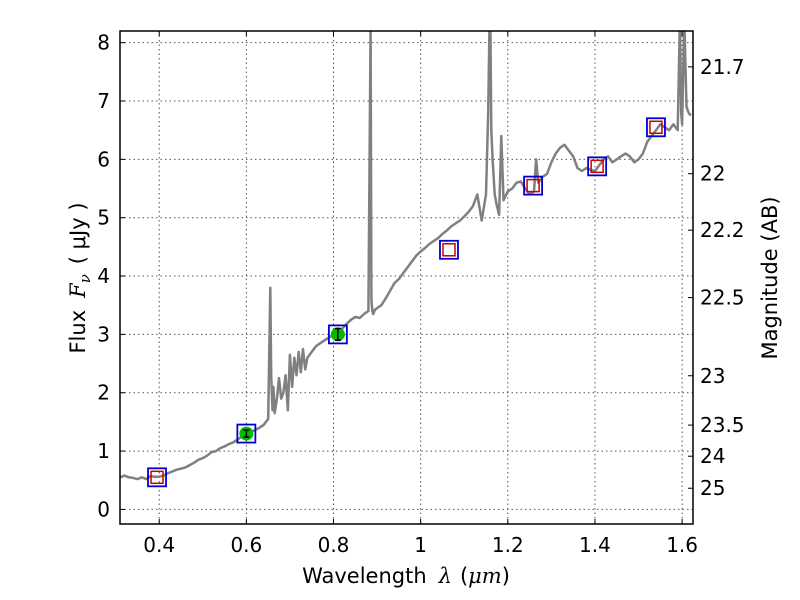 This screenshot has height=600, width=800. I want to click on x-tick-label-0: 0.4, so click(159, 545).